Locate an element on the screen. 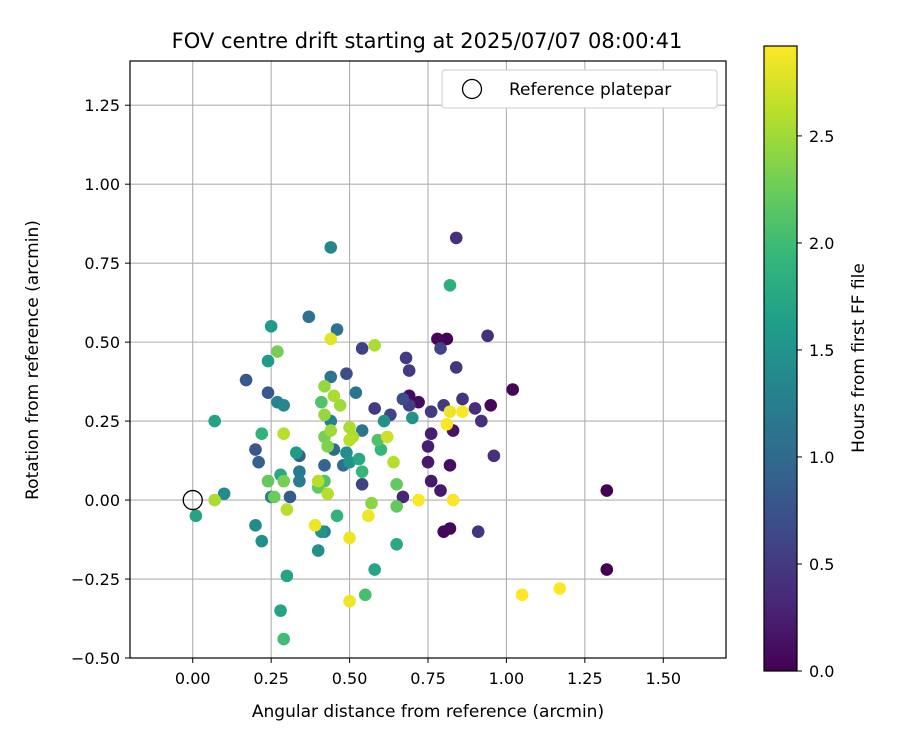 The image size is (900, 750). colorbar-ticks: 0.0 0.5 1.0 1.5 2.0 2.5 is located at coordinates (815, 404).